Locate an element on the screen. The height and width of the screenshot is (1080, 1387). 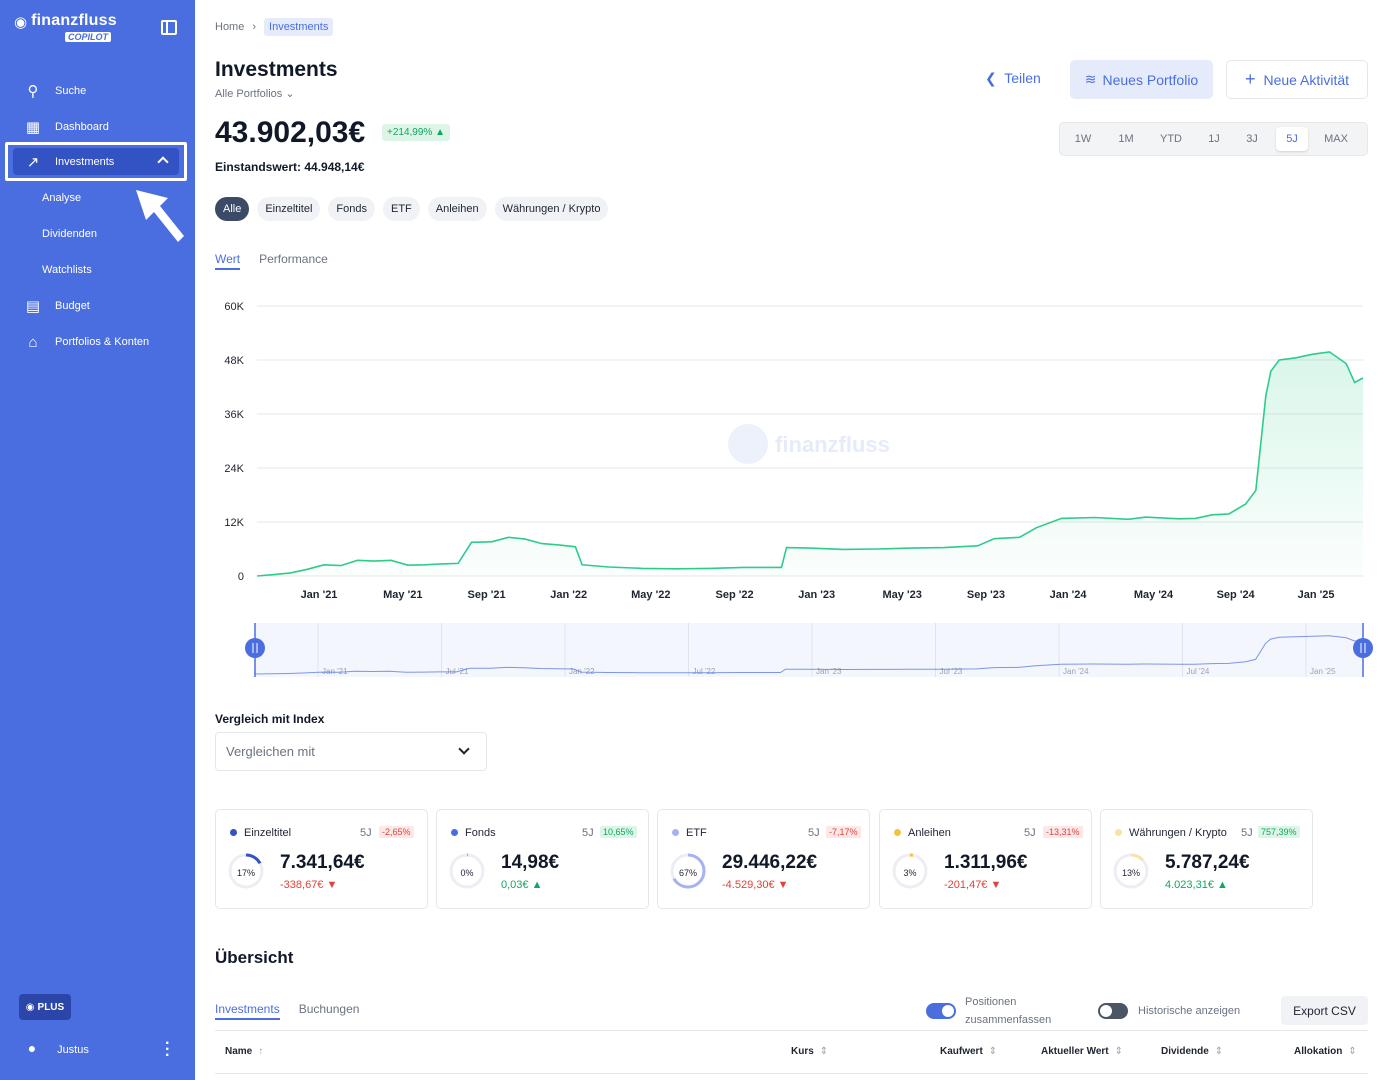
tab-investments: Investments is located at coordinates (247, 1011).